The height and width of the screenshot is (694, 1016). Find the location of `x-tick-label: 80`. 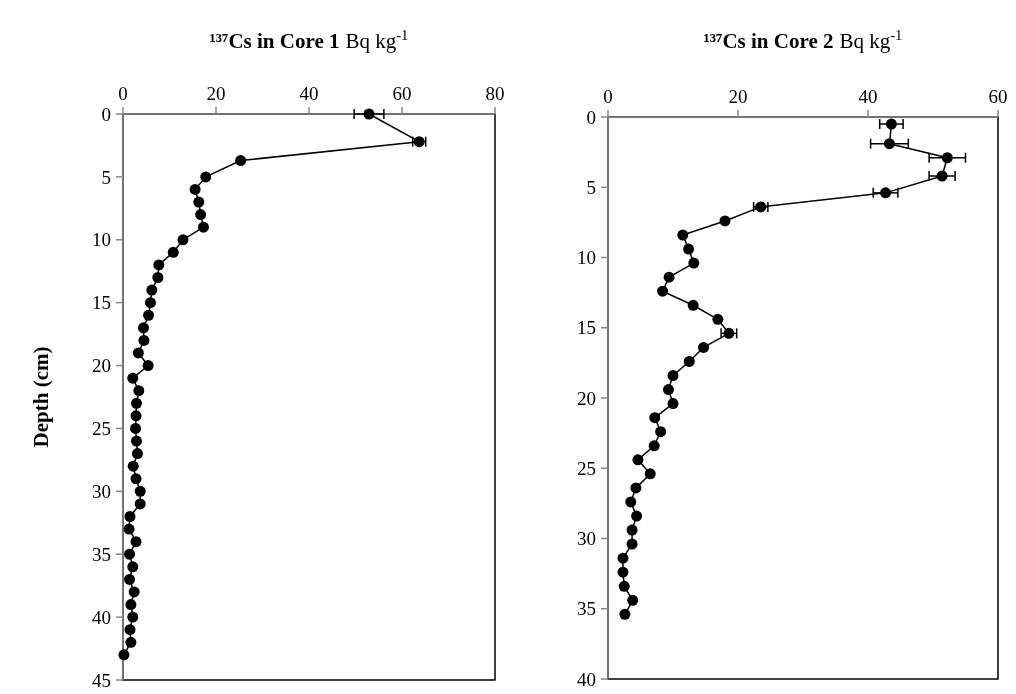

x-tick-label: 80 is located at coordinates (495, 93).